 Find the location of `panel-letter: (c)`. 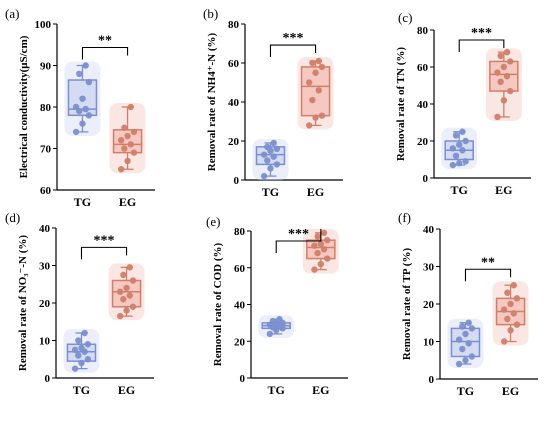

panel-letter: (c) is located at coordinates (405, 17).